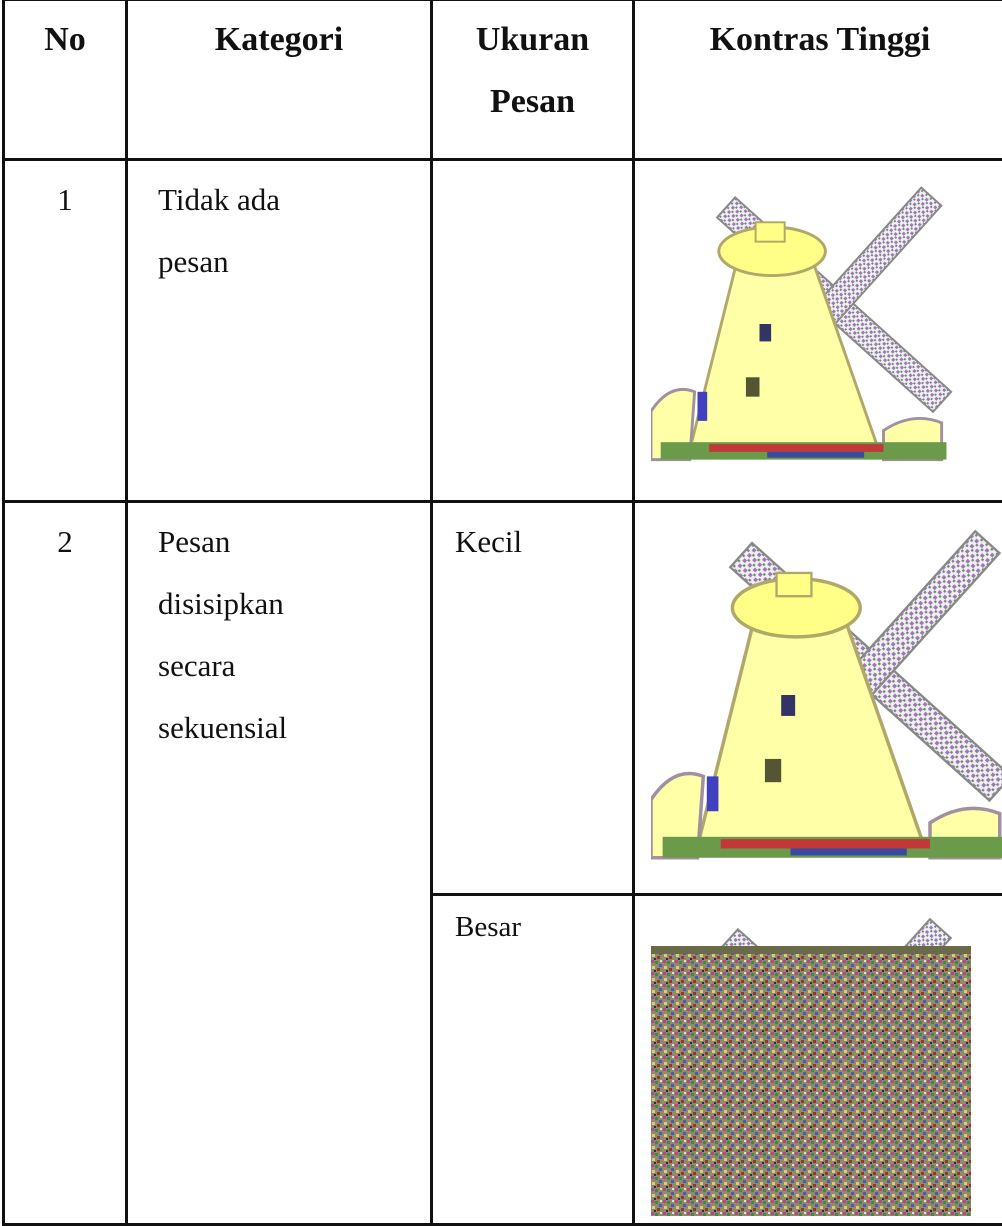 This screenshot has height=1226, width=1002. I want to click on category-cell: Tidak ada pesan, so click(279, 330).